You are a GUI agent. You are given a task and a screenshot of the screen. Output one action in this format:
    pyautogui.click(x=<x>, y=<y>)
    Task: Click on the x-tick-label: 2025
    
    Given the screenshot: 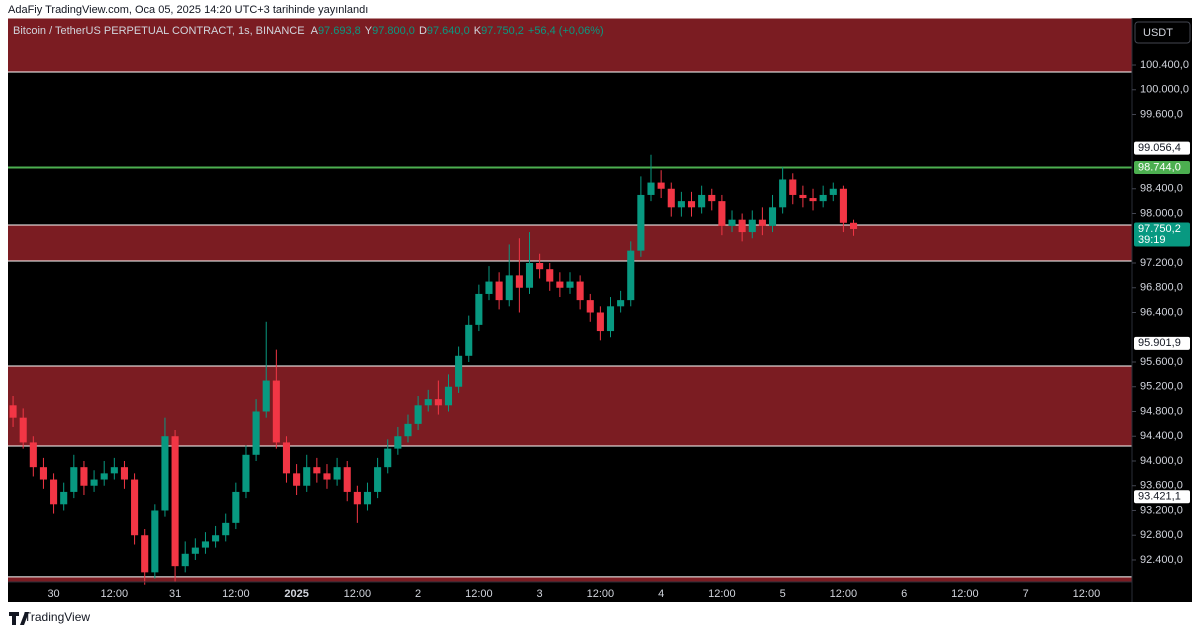 What is the action you would take?
    pyautogui.click(x=296, y=594)
    